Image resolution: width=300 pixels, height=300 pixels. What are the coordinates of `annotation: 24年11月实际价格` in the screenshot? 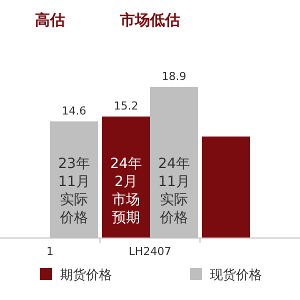 It's located at (174, 191).